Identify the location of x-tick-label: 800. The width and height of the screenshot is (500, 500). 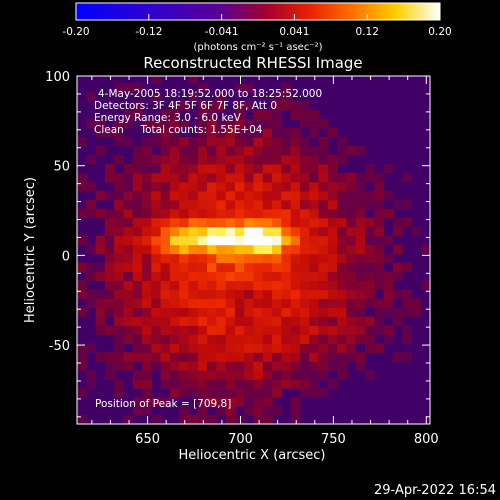
(426, 439).